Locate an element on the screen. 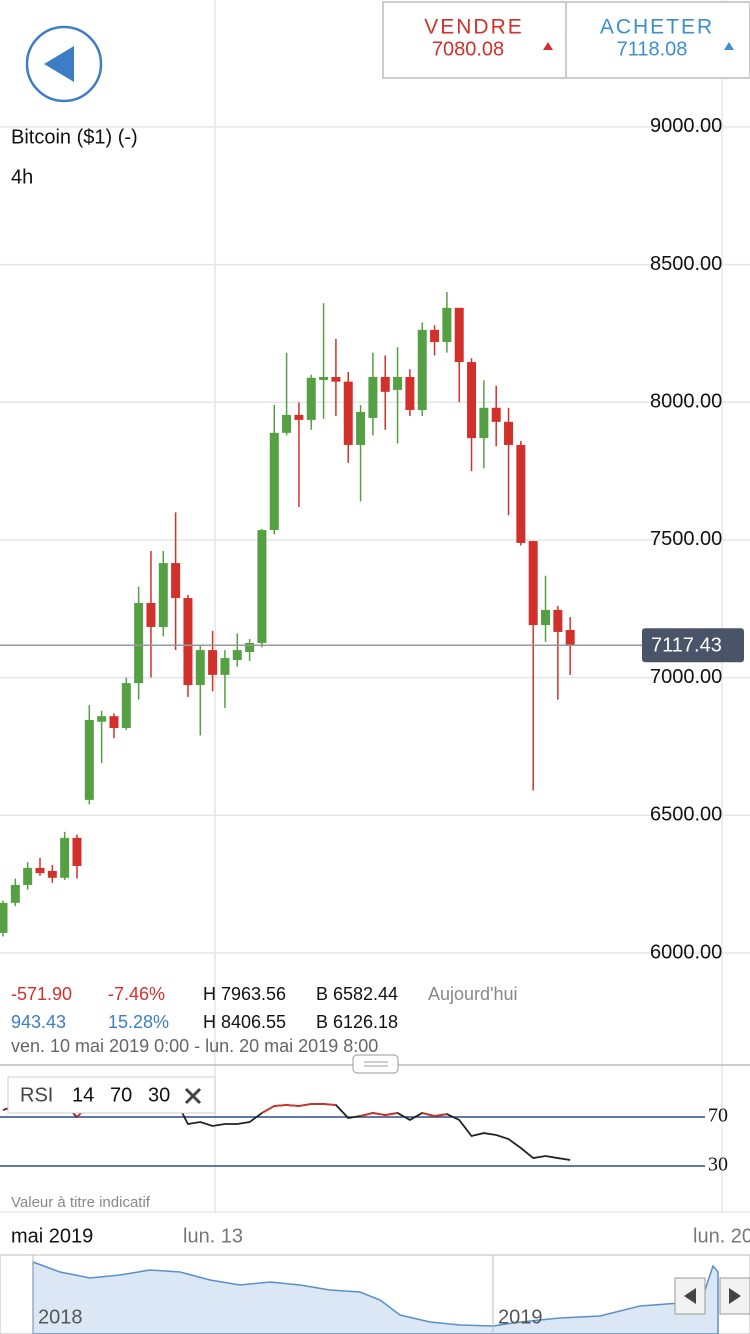 The height and width of the screenshot is (1334, 750). period-label: mai 2019 is located at coordinates (52, 1236).